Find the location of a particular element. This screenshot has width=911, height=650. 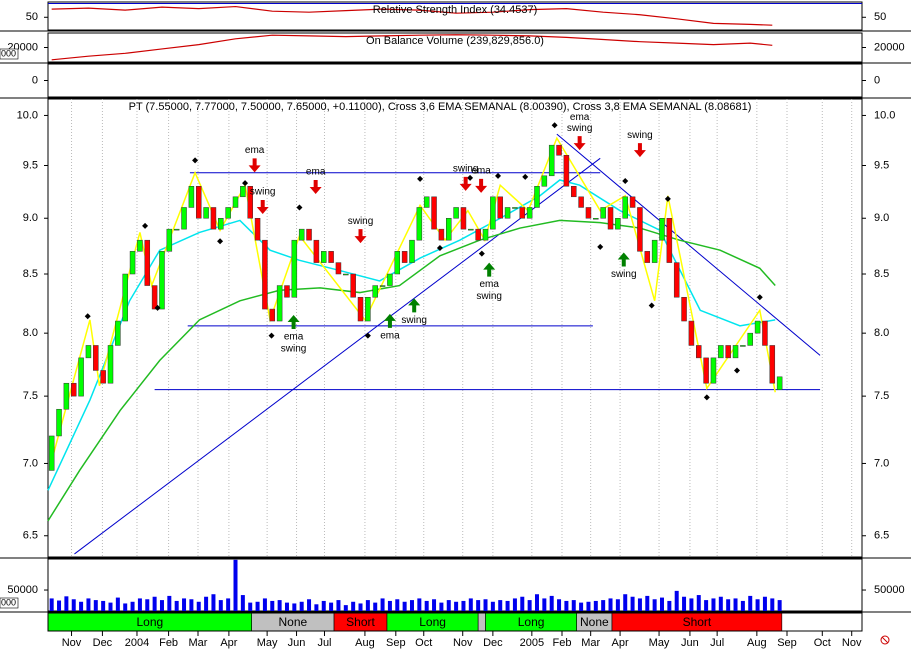

regime-label: Long is located at coordinates (432, 622).